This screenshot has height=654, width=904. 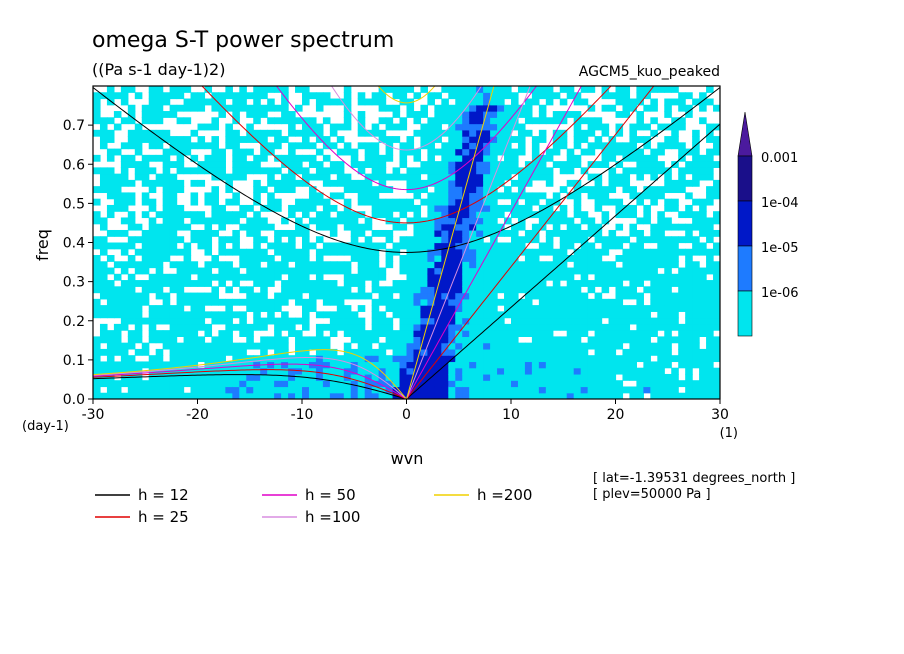 I want to click on kelvin-wave-curve, so click(x=530, y=242).